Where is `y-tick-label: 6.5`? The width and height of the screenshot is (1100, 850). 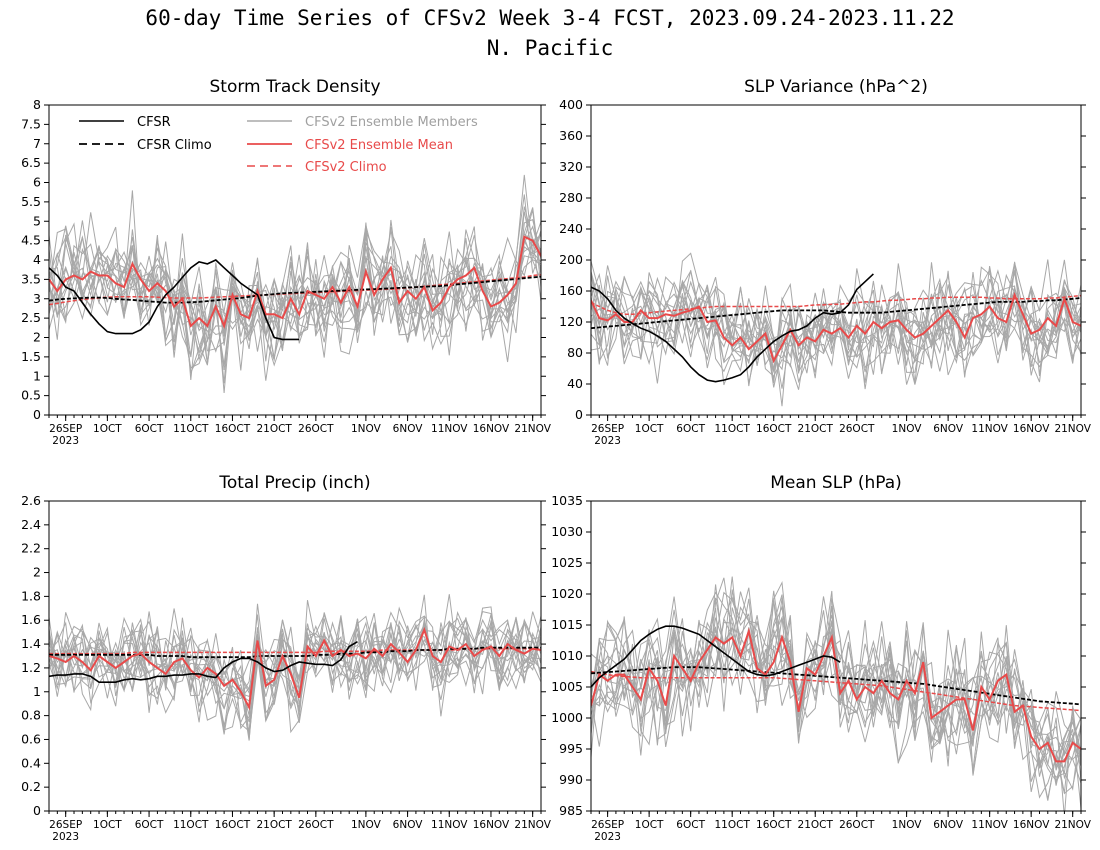 y-tick-label: 6.5 is located at coordinates (31, 162).